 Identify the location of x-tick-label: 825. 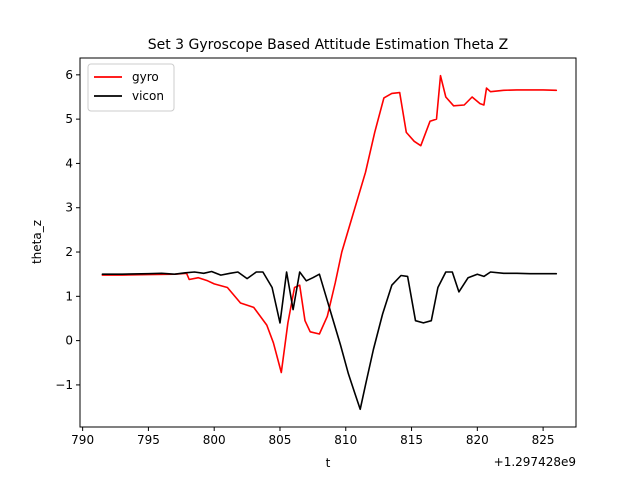
(543, 440).